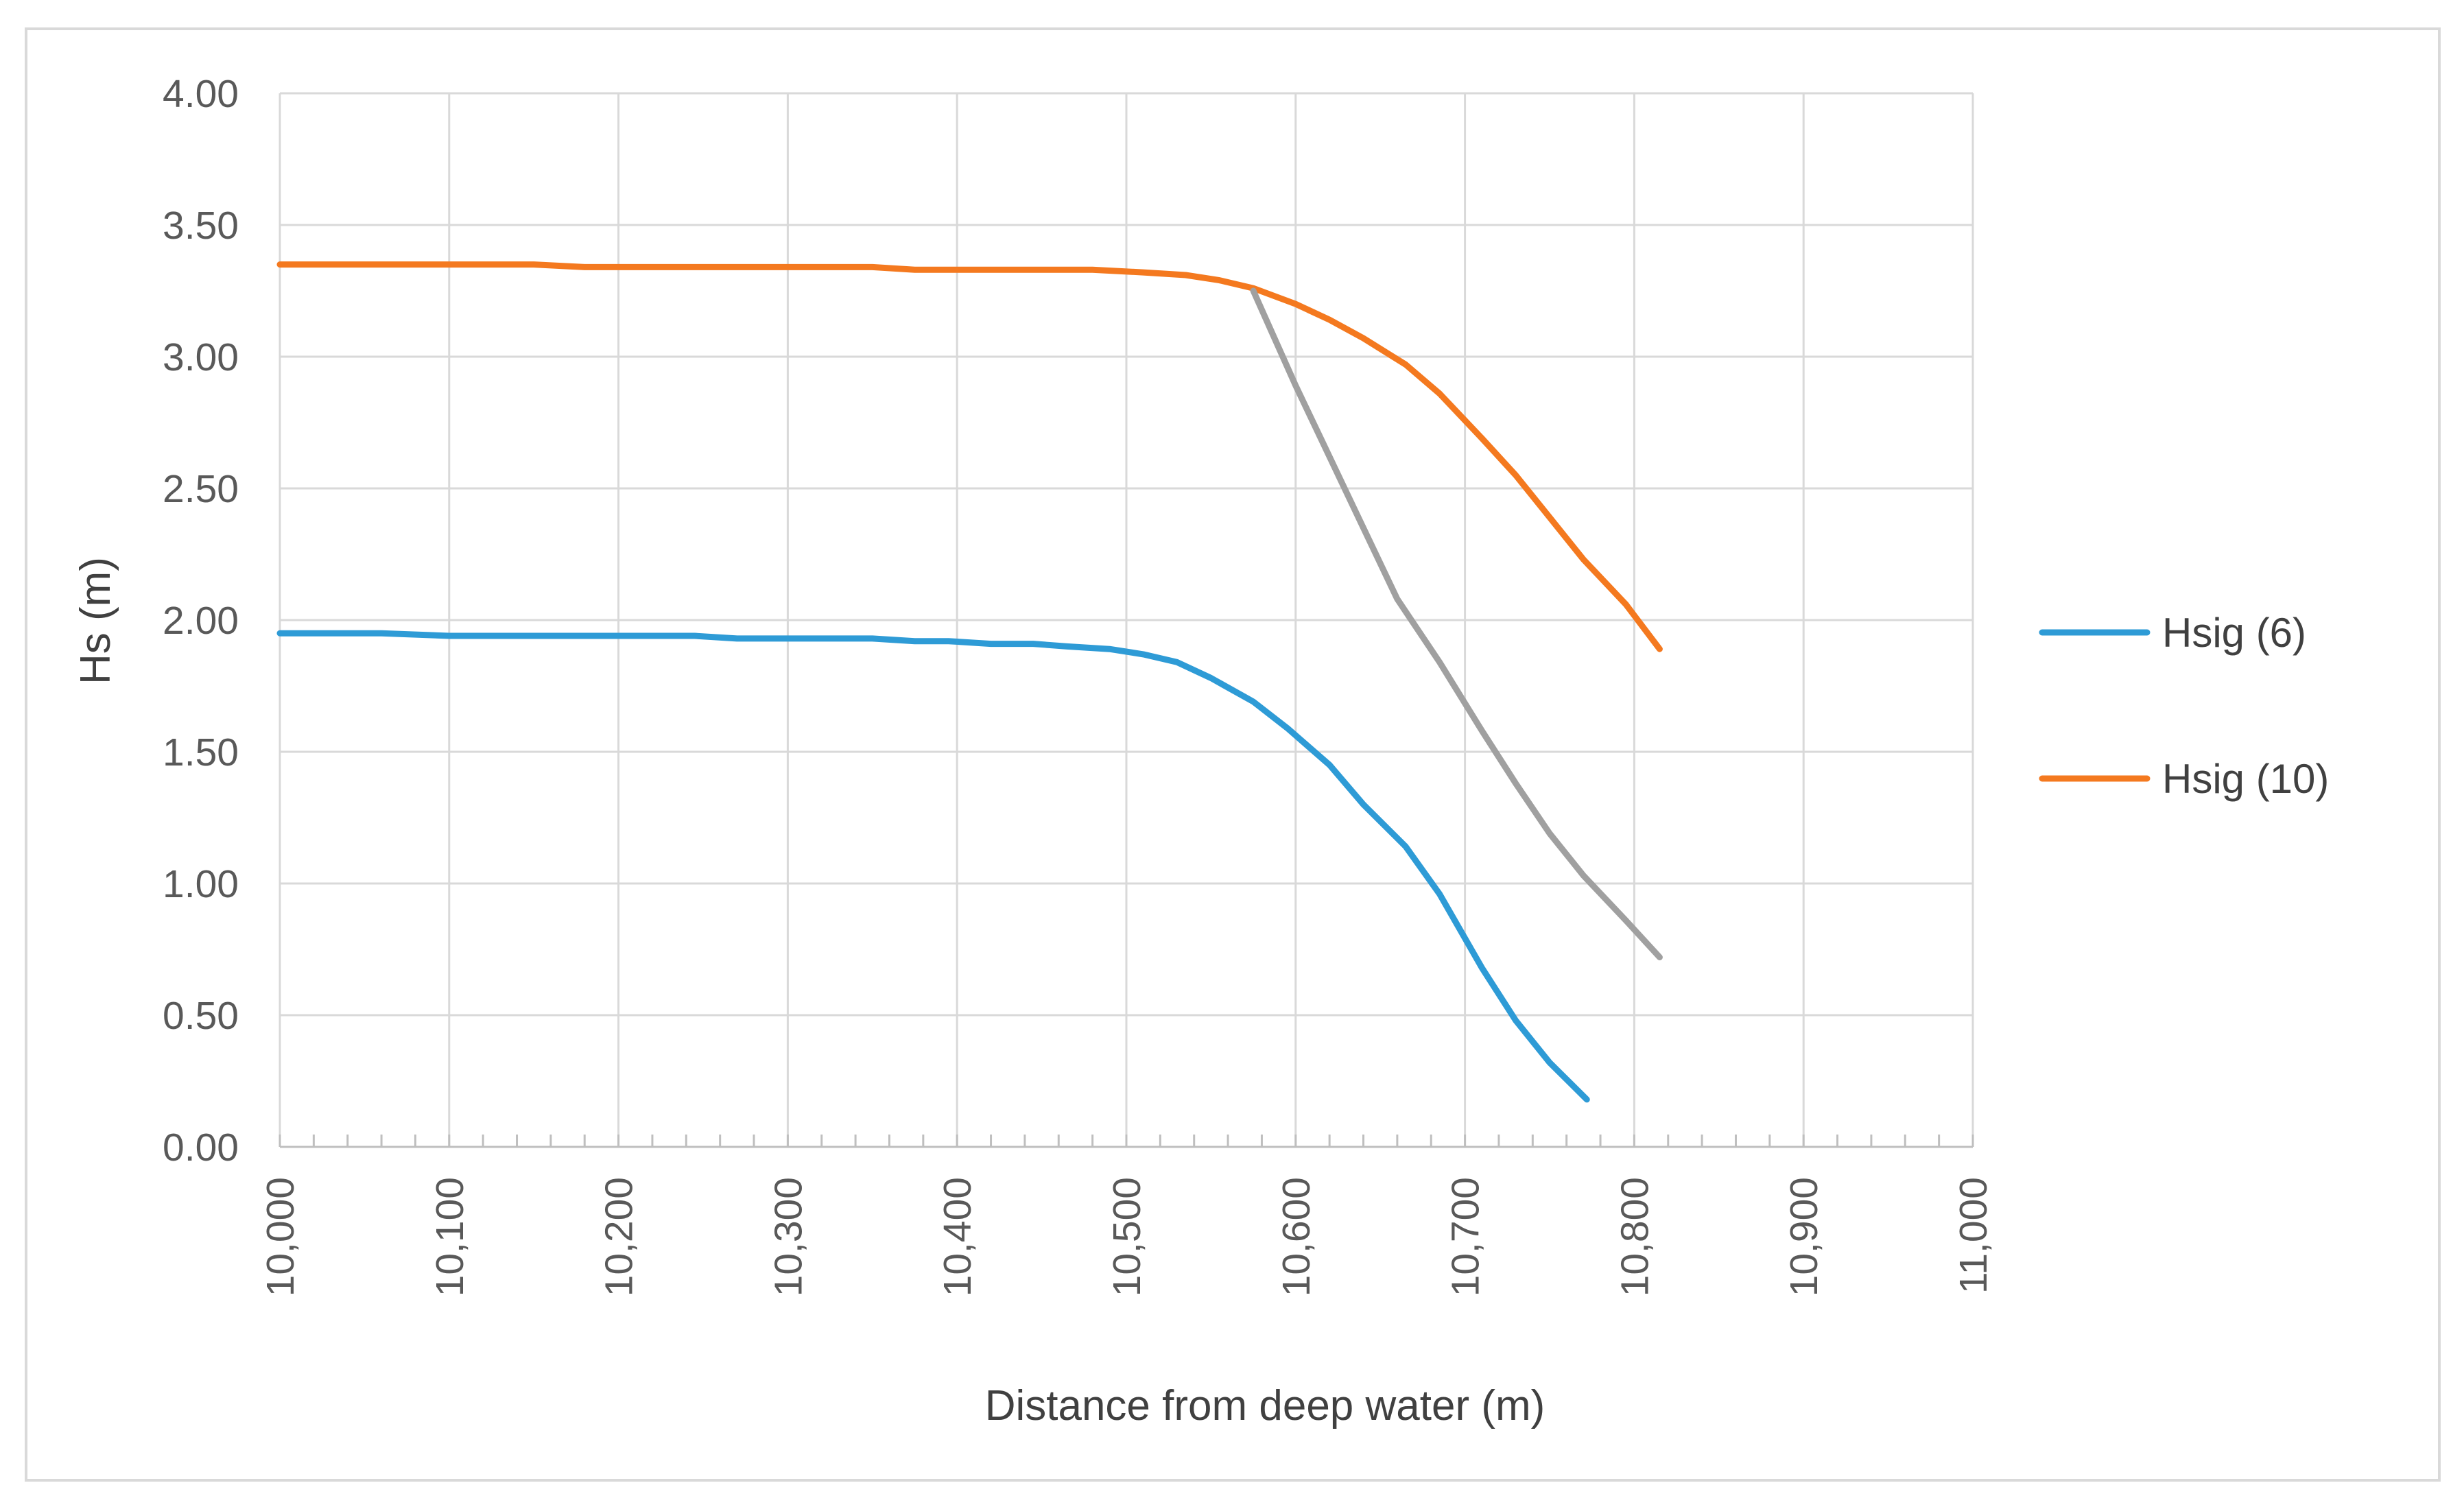 Image resolution: width=2464 pixels, height=1507 pixels. What do you see at coordinates (1974, 1235) in the screenshot?
I see `x-tick-label: 11,000` at bounding box center [1974, 1235].